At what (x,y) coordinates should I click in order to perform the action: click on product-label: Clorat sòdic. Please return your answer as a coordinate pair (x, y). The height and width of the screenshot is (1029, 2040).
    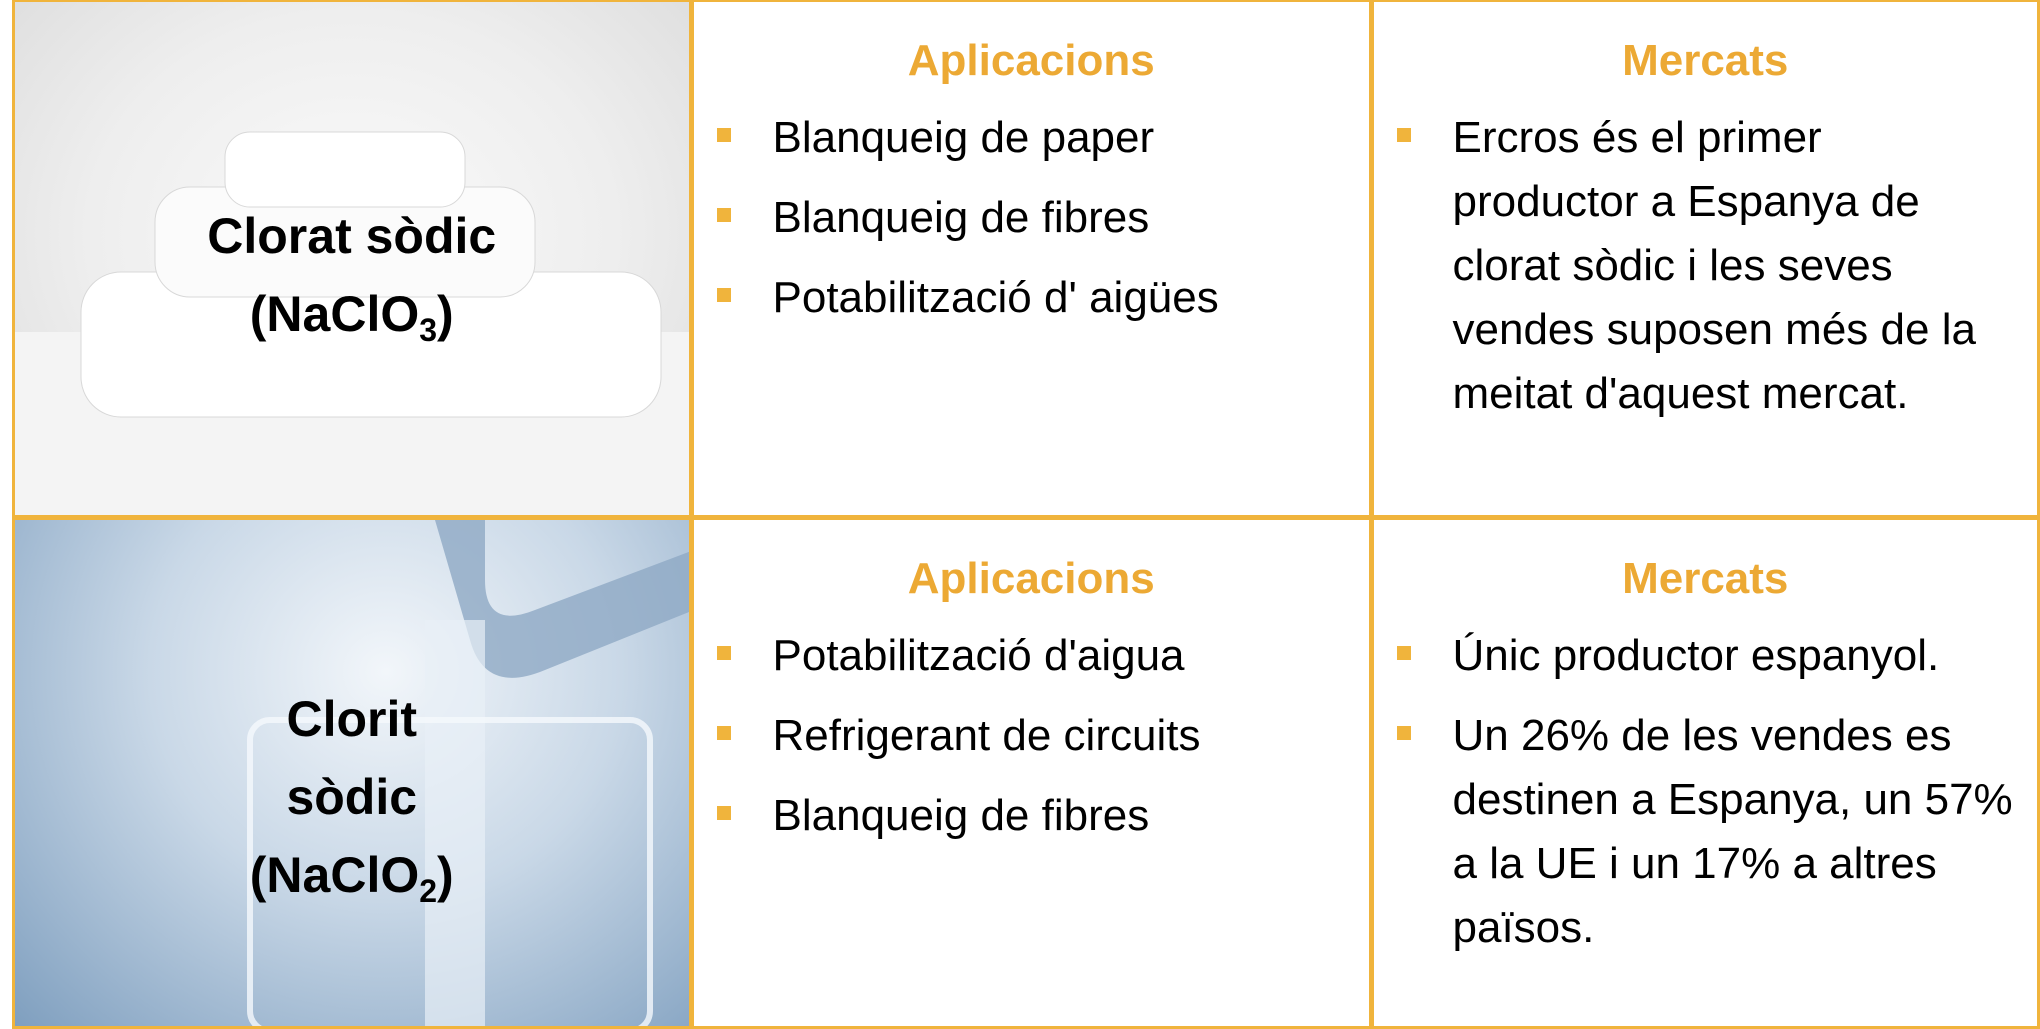
    Looking at the image, I should click on (352, 235).